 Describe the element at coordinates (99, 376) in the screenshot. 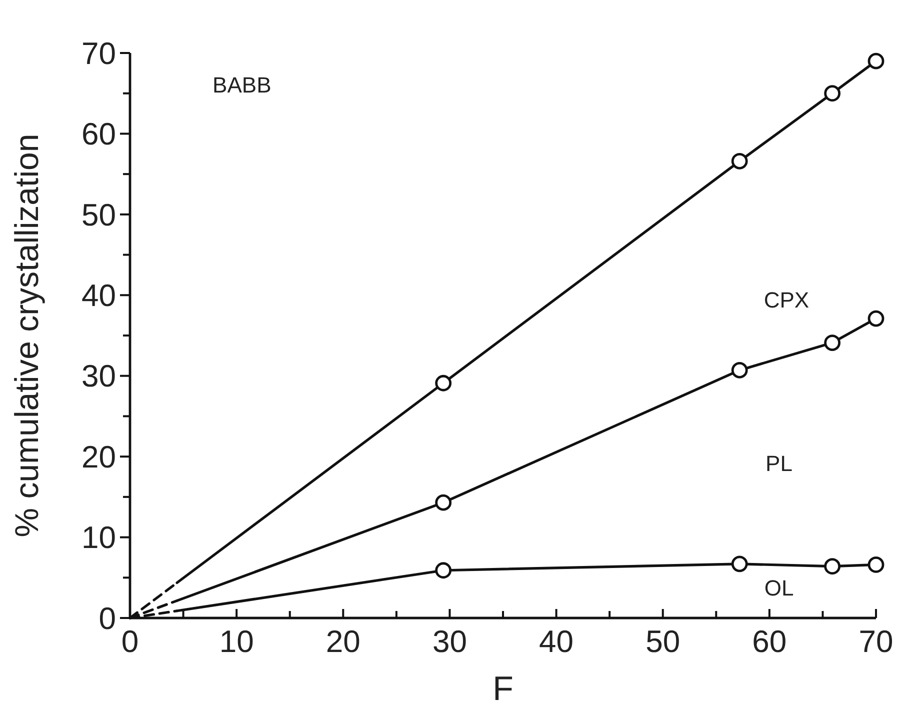

I see `y-tick-label: 30` at that location.